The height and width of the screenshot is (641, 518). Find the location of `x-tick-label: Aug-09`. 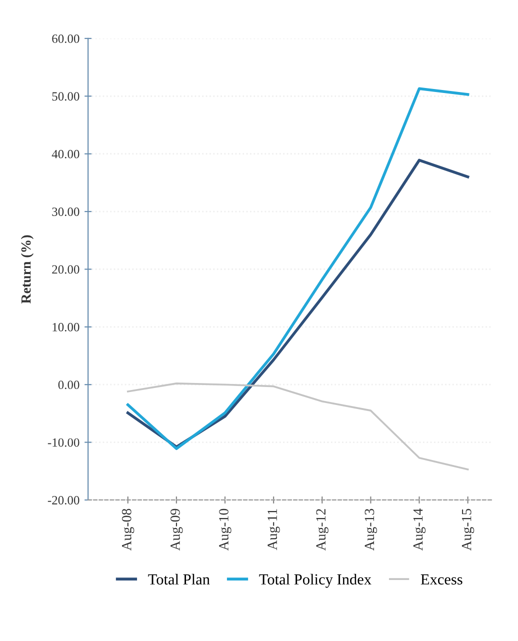

x-tick-label: Aug-09 is located at coordinates (176, 529).